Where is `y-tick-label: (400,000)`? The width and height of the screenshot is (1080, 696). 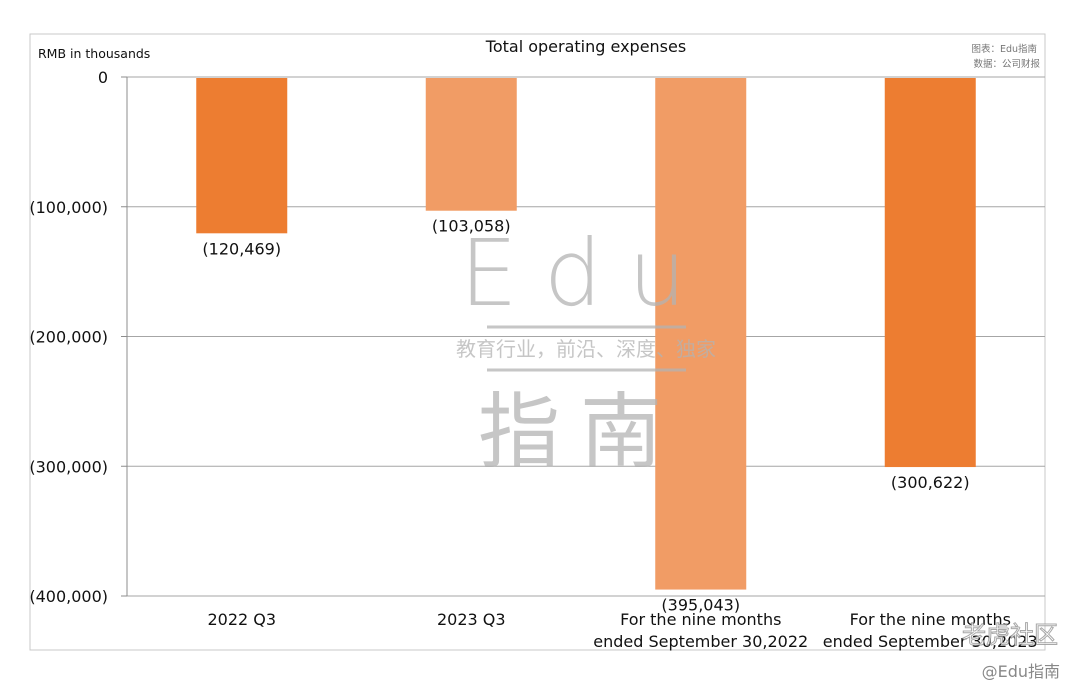
y-tick-label: (400,000) is located at coordinates (68, 596).